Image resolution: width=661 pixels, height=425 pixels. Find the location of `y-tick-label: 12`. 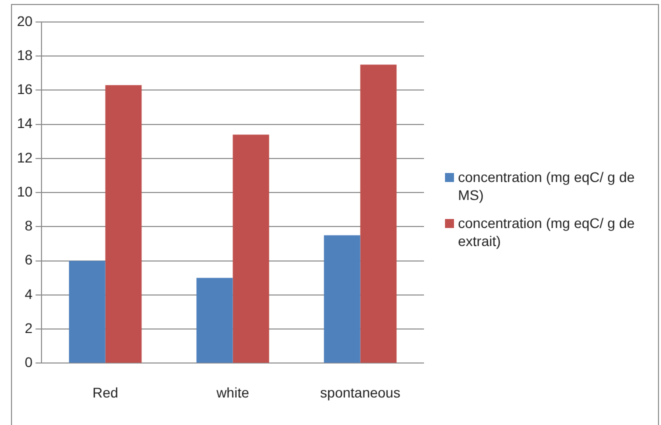

y-tick-label: 12 is located at coordinates (24, 157).